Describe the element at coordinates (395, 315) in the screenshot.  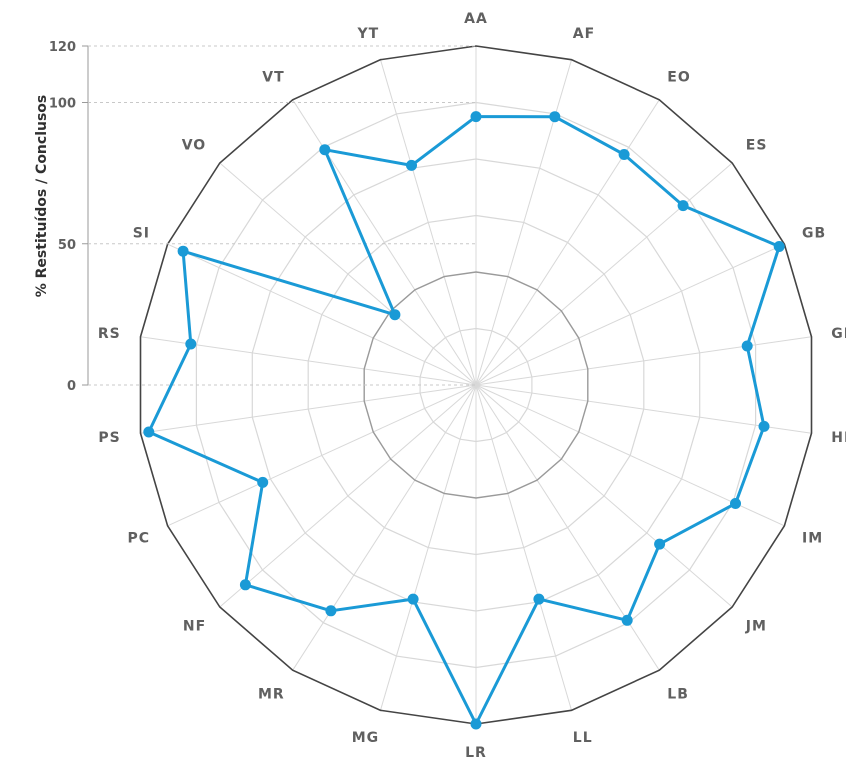
I see `data-point-vo` at that location.